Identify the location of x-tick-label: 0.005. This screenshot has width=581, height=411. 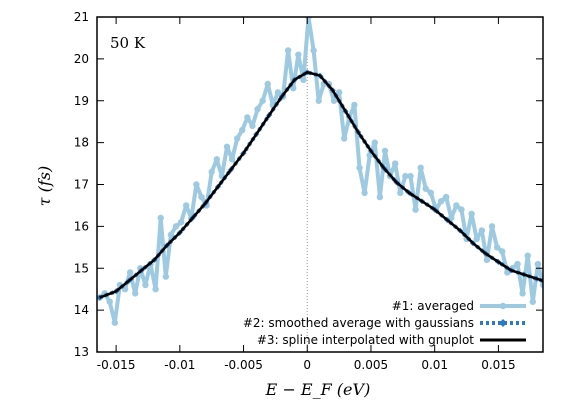
(371, 365).